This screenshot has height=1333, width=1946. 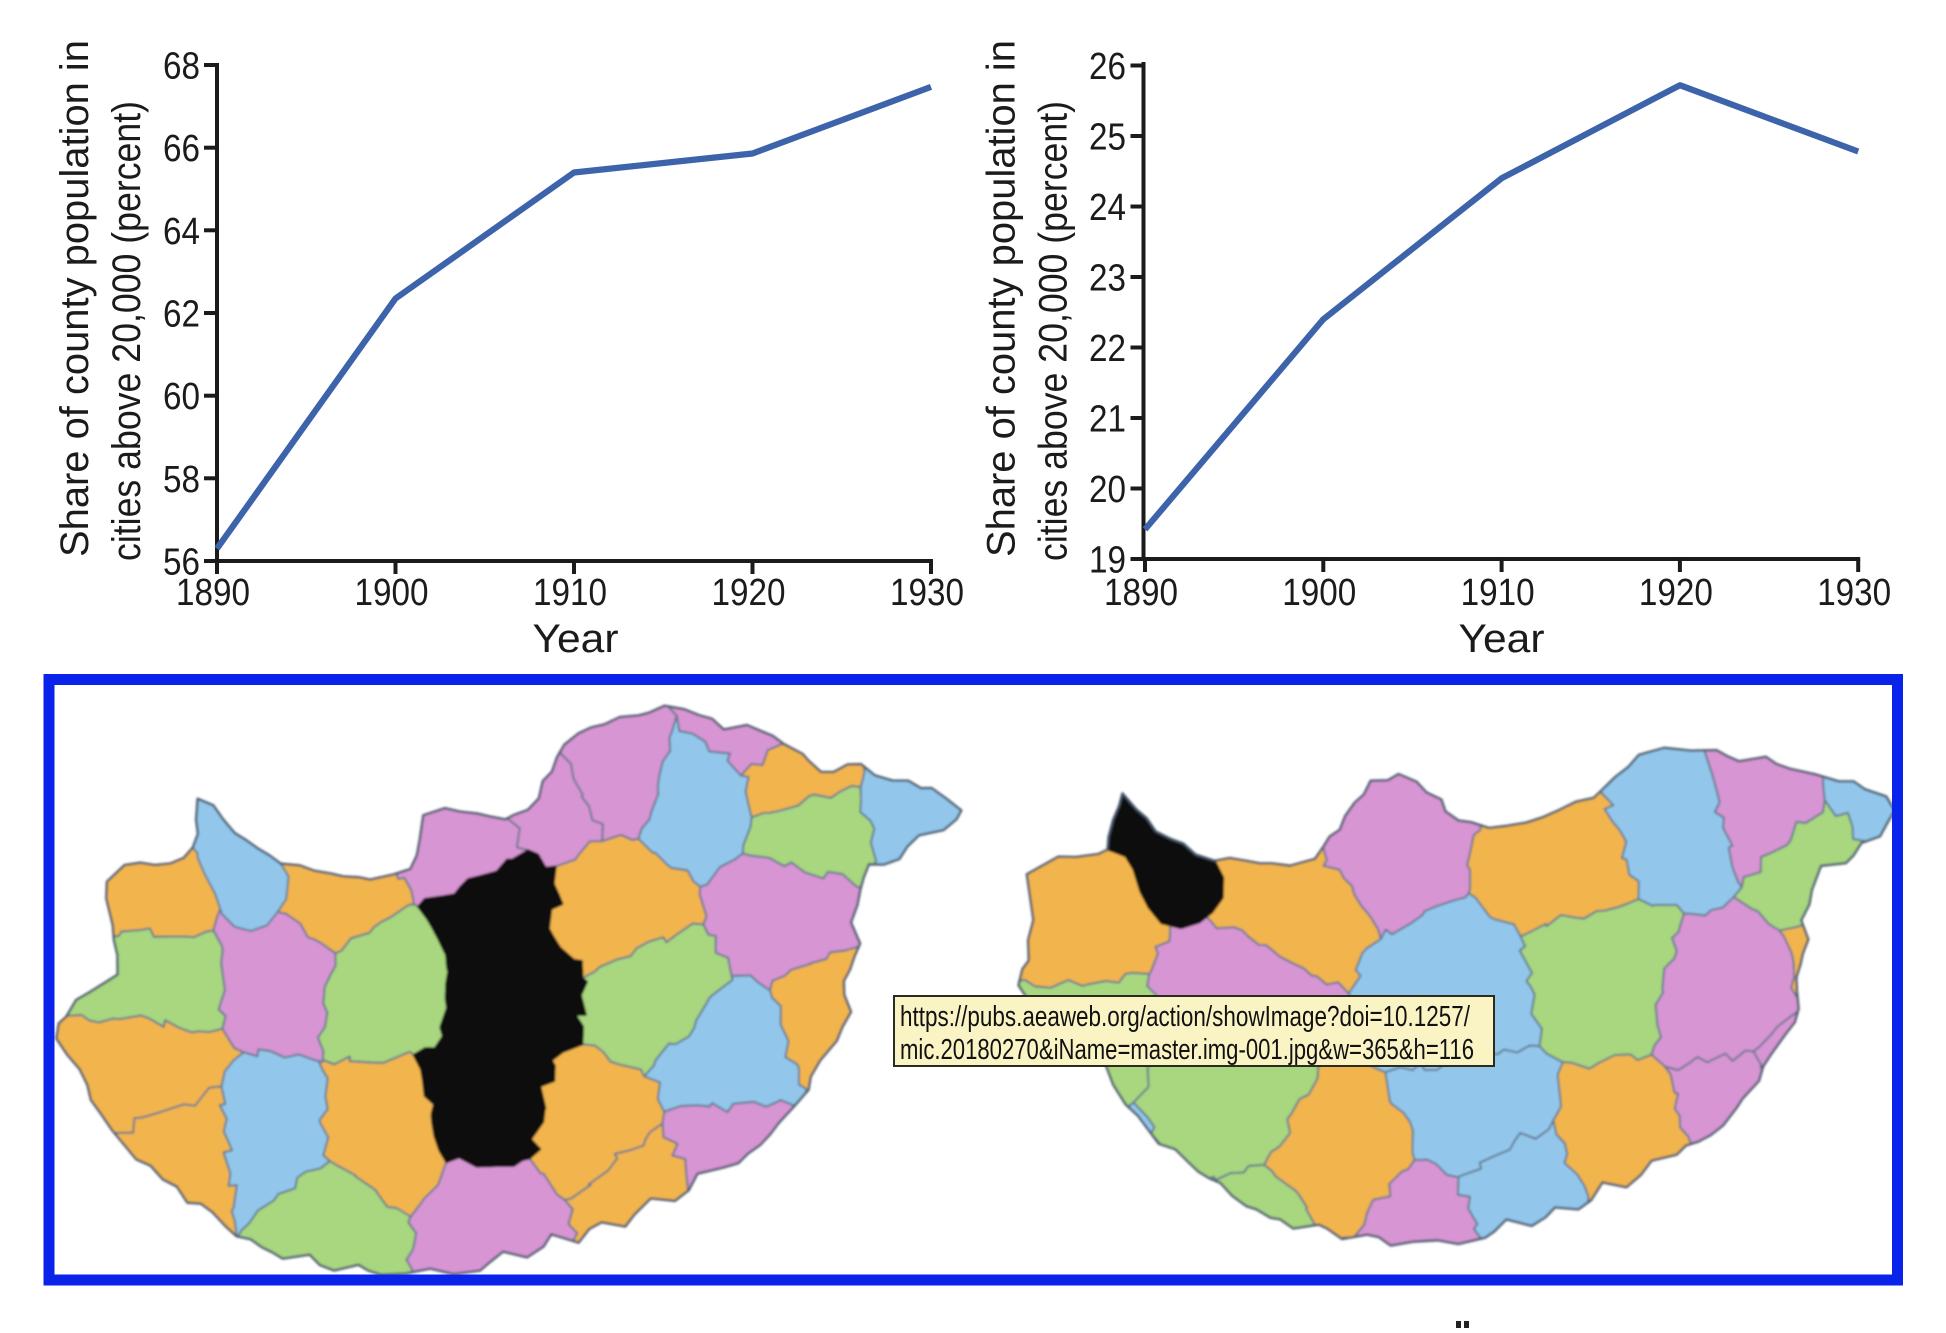 What do you see at coordinates (181, 67) in the screenshot?
I see `svg-text: 68` at bounding box center [181, 67].